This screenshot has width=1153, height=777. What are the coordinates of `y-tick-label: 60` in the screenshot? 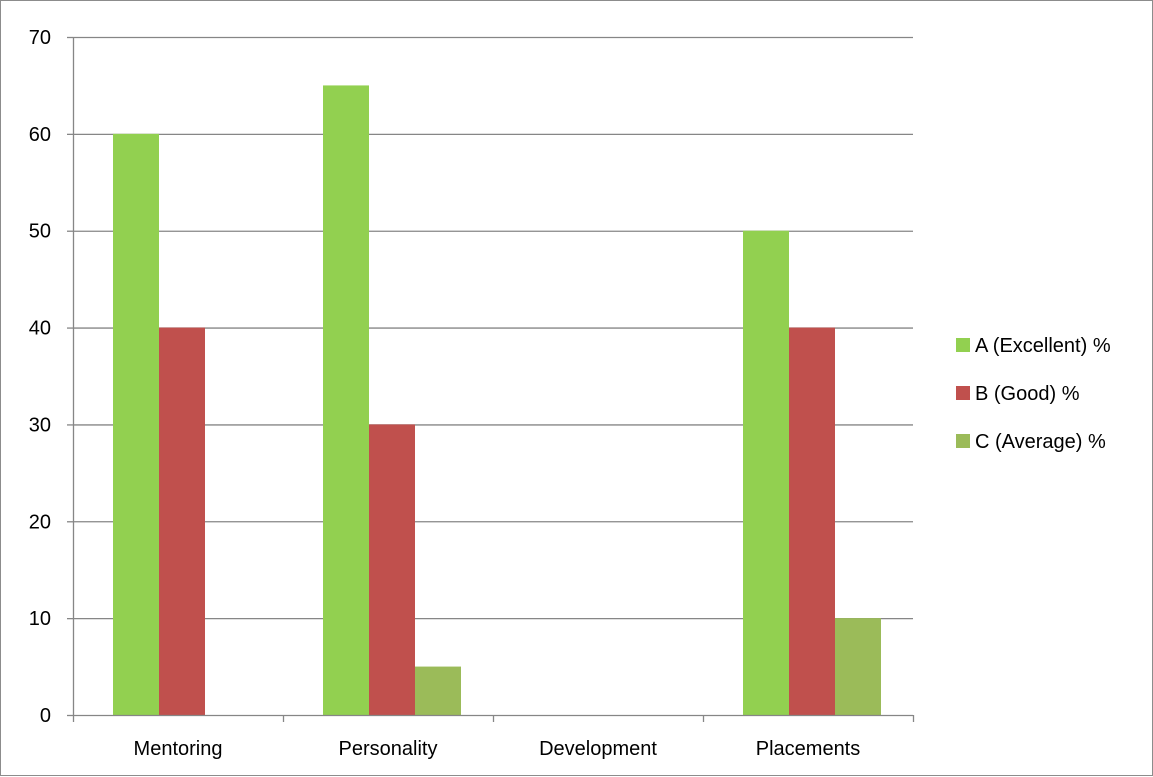 It's located at (40, 135).